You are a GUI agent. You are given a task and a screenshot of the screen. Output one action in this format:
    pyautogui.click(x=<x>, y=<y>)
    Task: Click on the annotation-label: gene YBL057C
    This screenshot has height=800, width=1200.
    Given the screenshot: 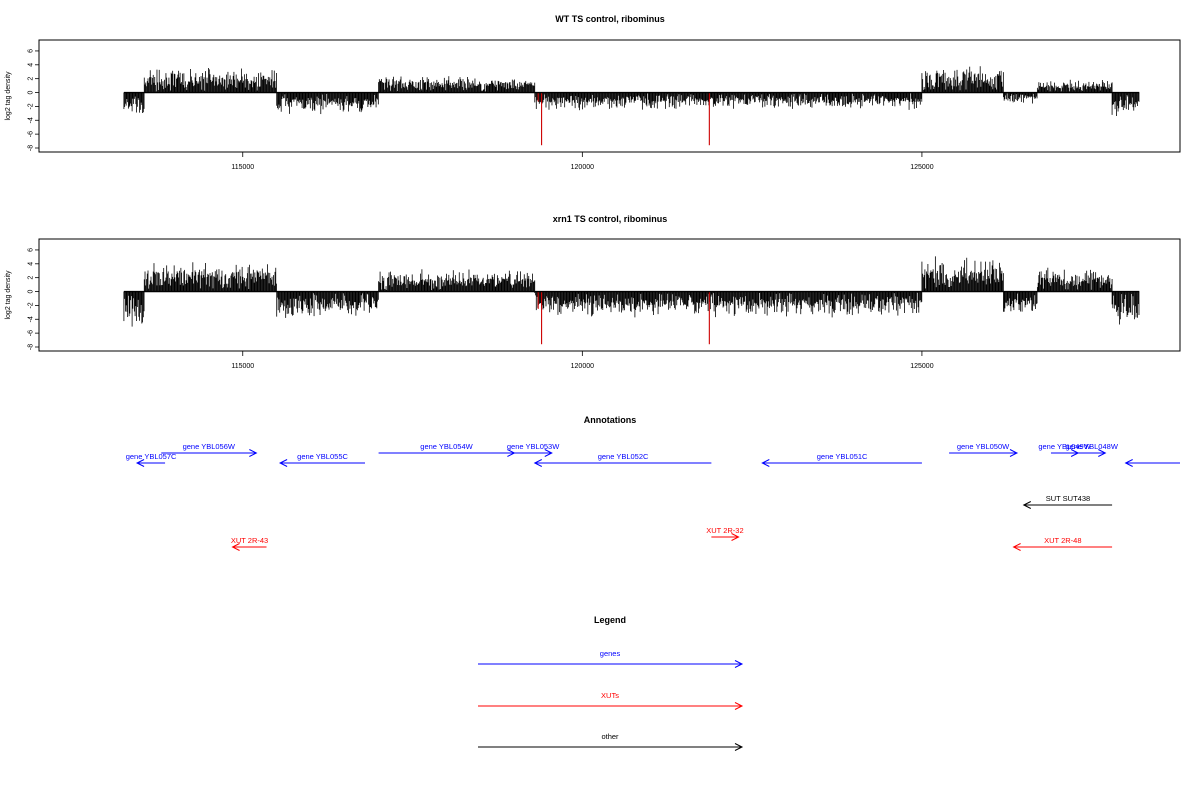 What is the action you would take?
    pyautogui.click(x=151, y=456)
    